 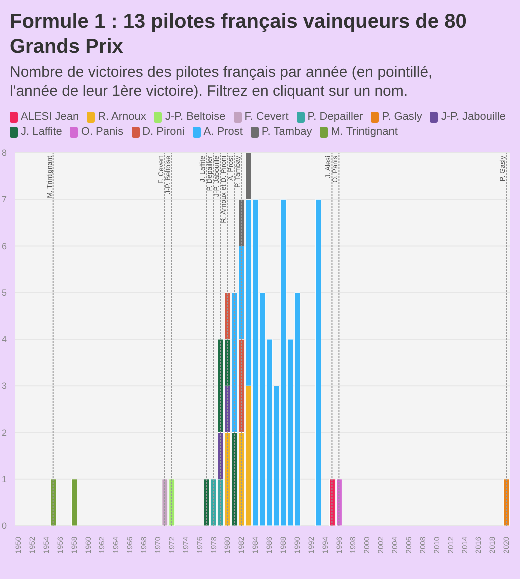 I want to click on legend-label: D. Pironi, so click(x=163, y=132).